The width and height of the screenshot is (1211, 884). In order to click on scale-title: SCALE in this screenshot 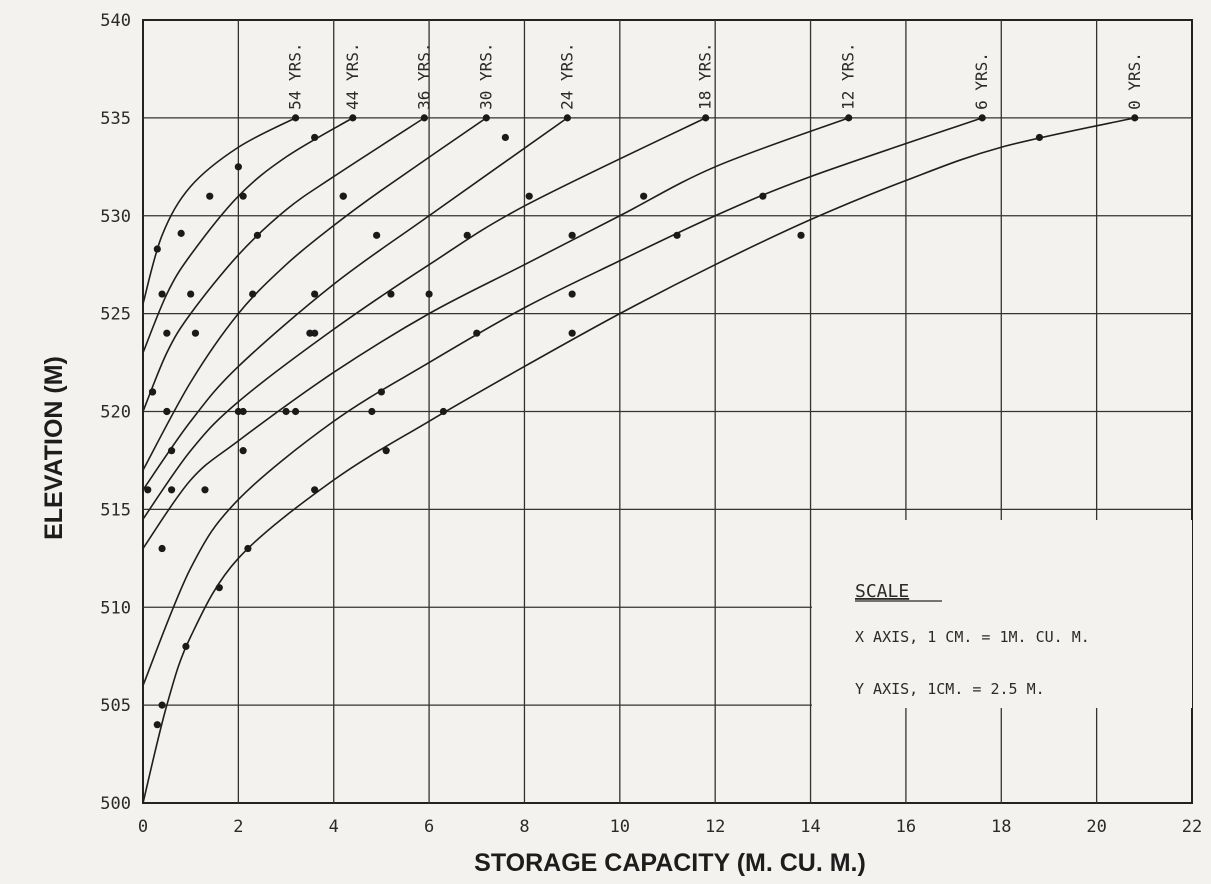, I will do `click(882, 591)`.